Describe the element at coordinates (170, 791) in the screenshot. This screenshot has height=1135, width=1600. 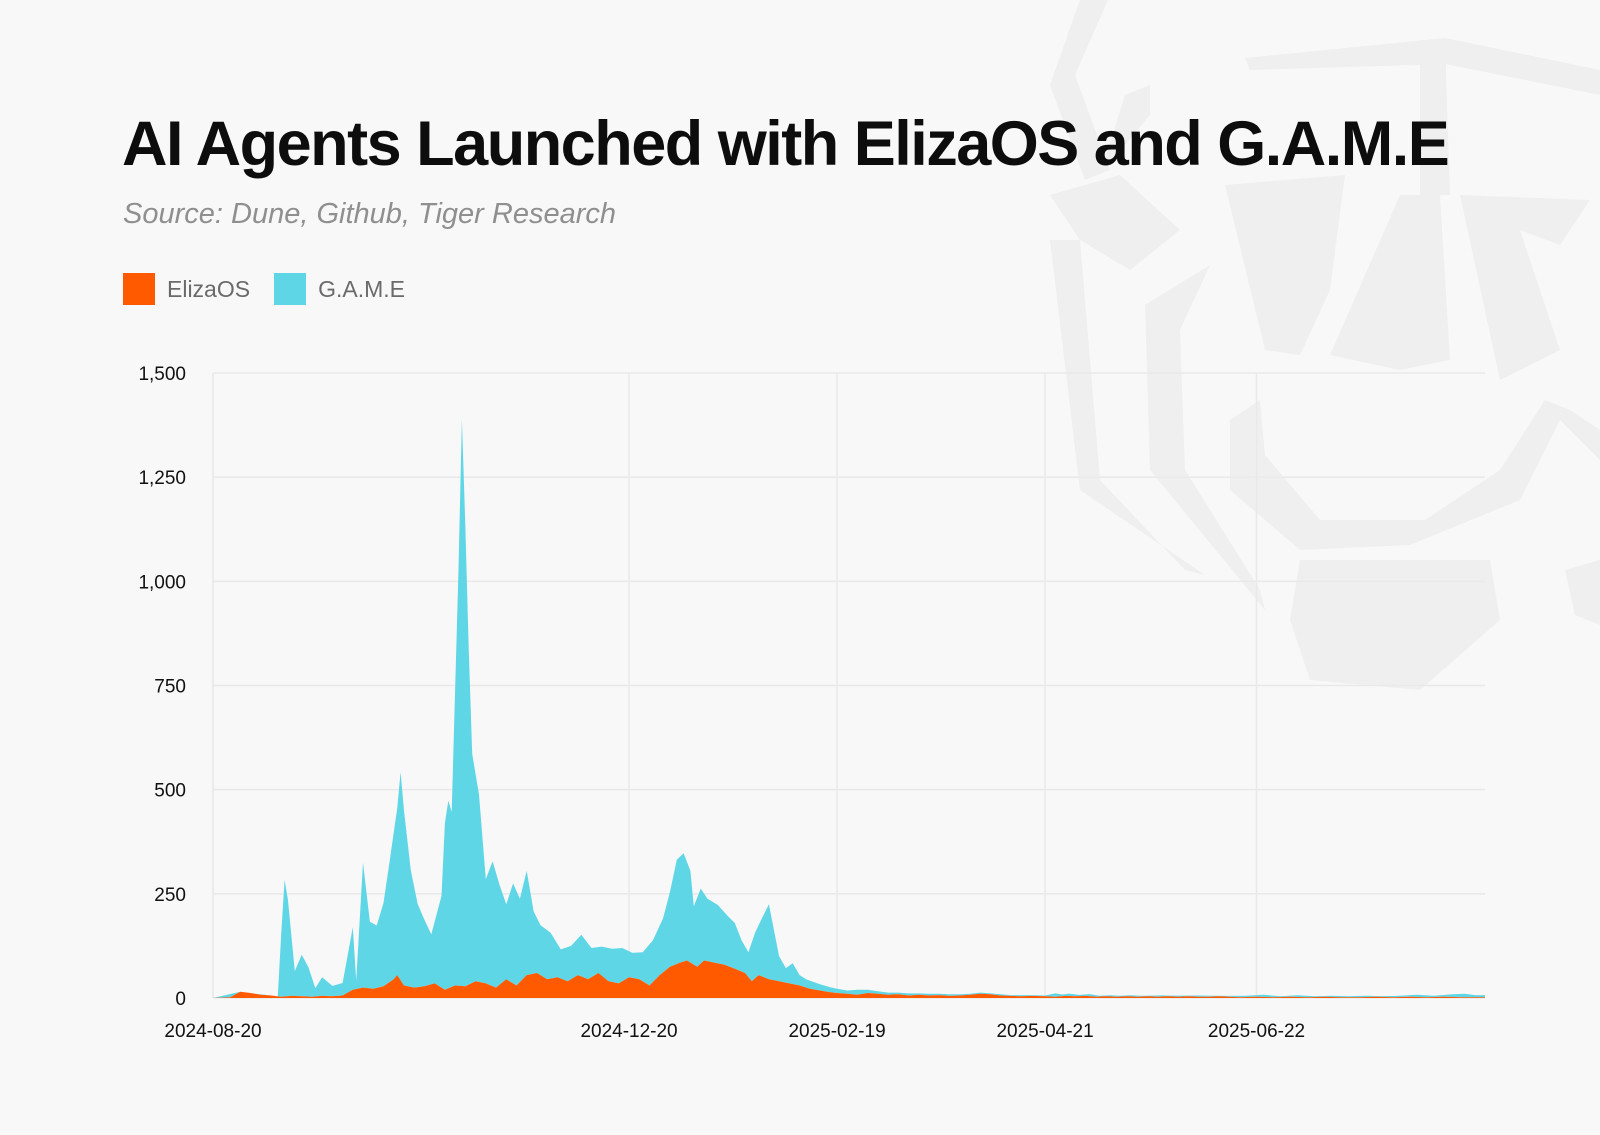
I see `y-tick-label: 500` at that location.